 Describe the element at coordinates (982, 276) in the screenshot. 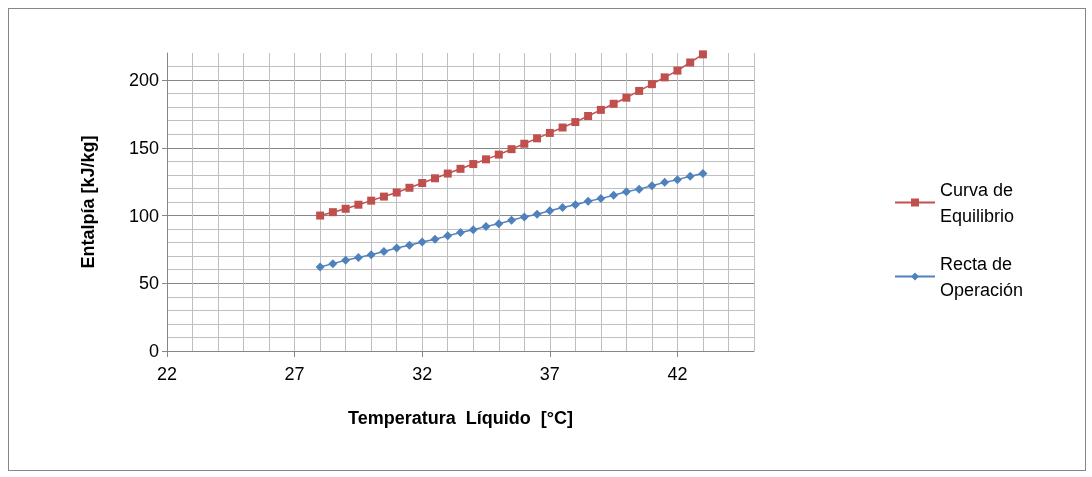

I see `legend-label: Recta de Operación` at that location.